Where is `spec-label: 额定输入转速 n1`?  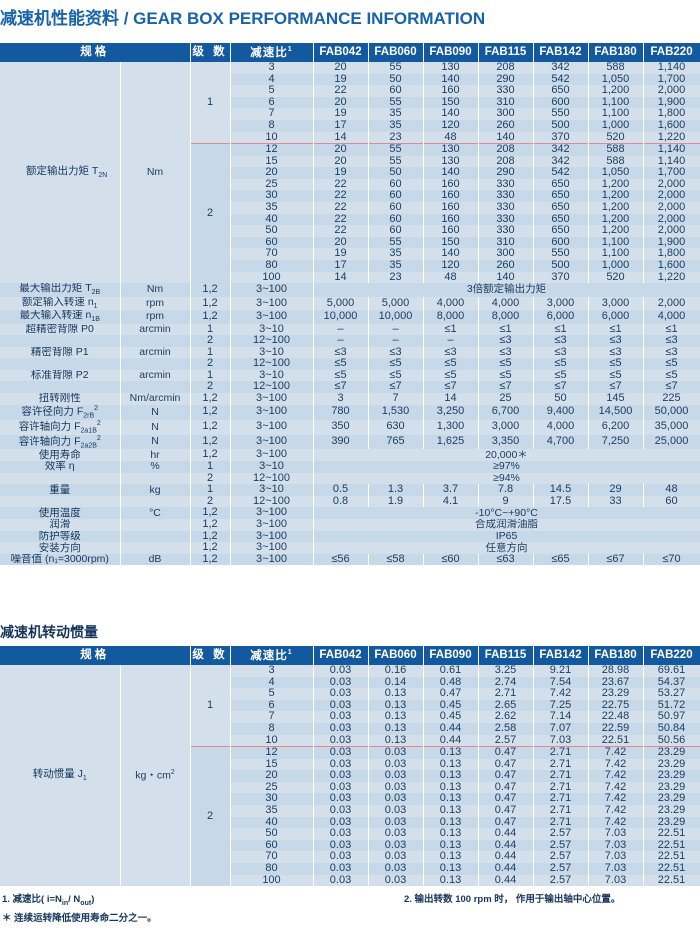
spec-label: 额定输入转速 n1 is located at coordinates (60, 303).